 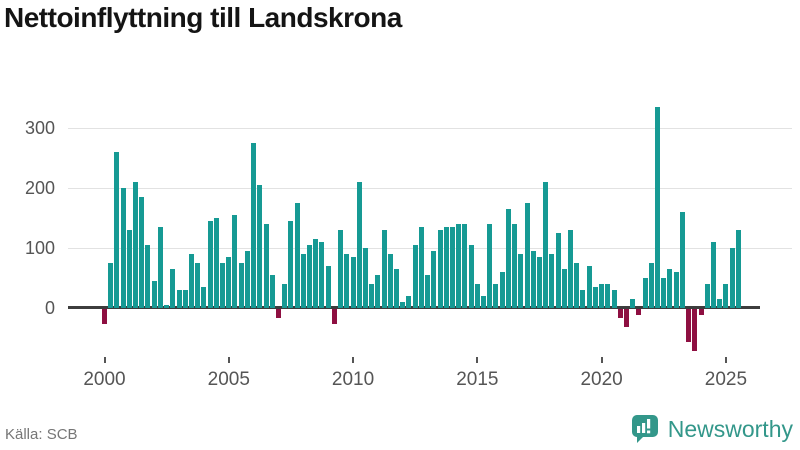 What do you see at coordinates (644, 429) in the screenshot?
I see `newsworthy-bubble-icon` at bounding box center [644, 429].